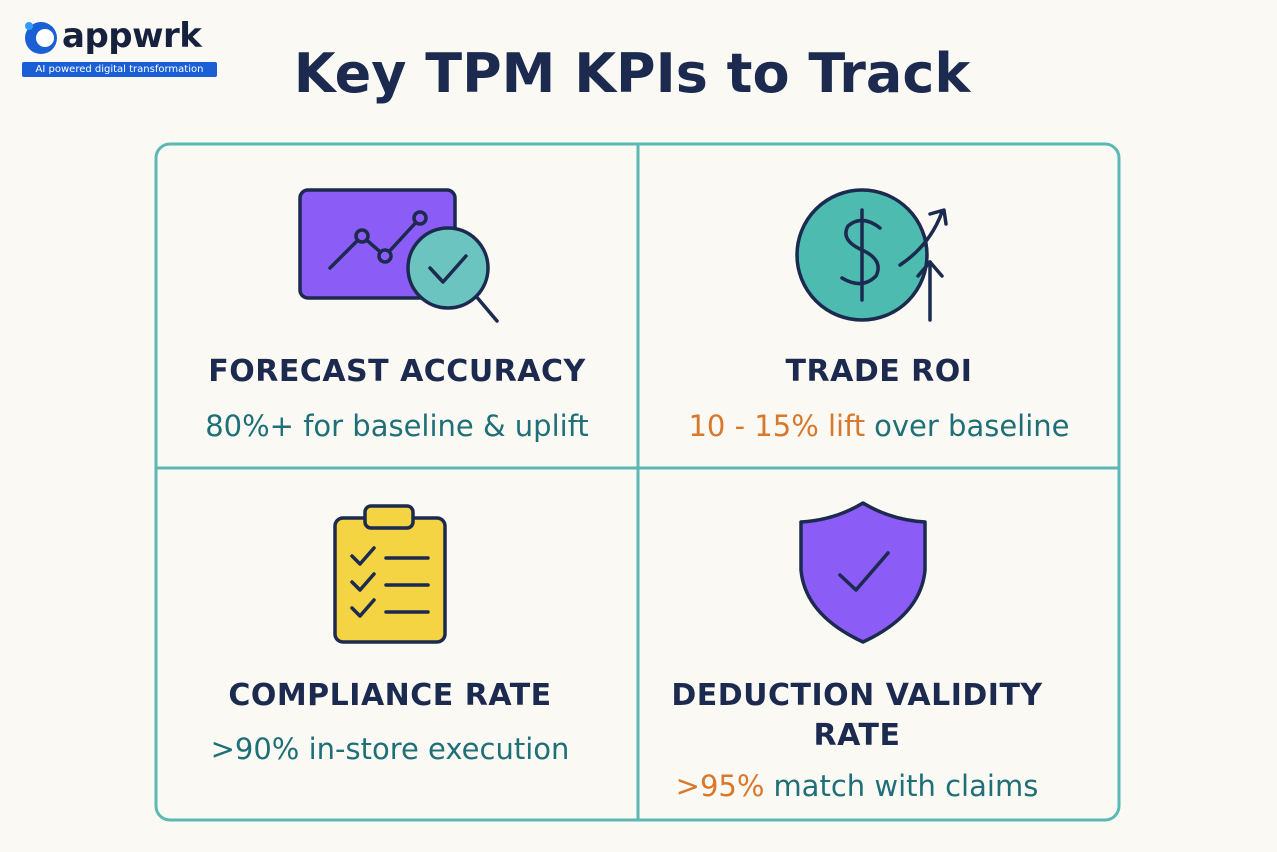  I want to click on description-part: >95%, so click(720, 786).